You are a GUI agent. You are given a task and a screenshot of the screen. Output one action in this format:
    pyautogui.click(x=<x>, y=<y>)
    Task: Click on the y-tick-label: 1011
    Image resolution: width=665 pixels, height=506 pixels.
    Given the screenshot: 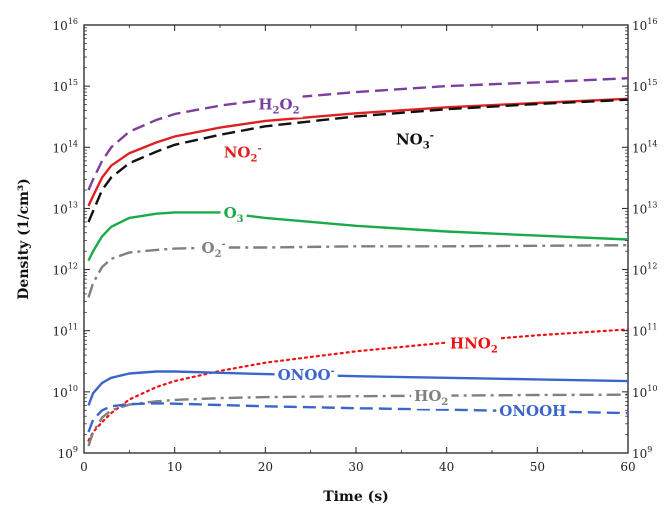 What is the action you would take?
    pyautogui.click(x=65, y=331)
    